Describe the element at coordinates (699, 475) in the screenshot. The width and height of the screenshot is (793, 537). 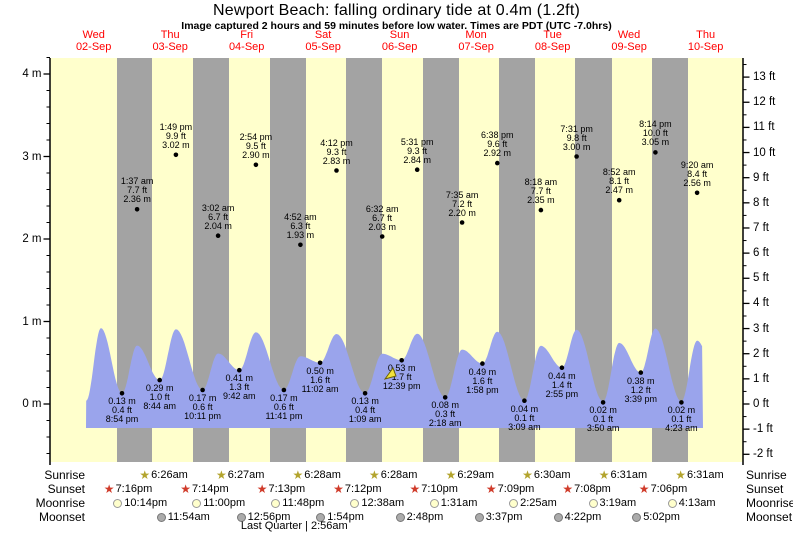
I see `sunrise-entry: ★ 6:31am` at that location.